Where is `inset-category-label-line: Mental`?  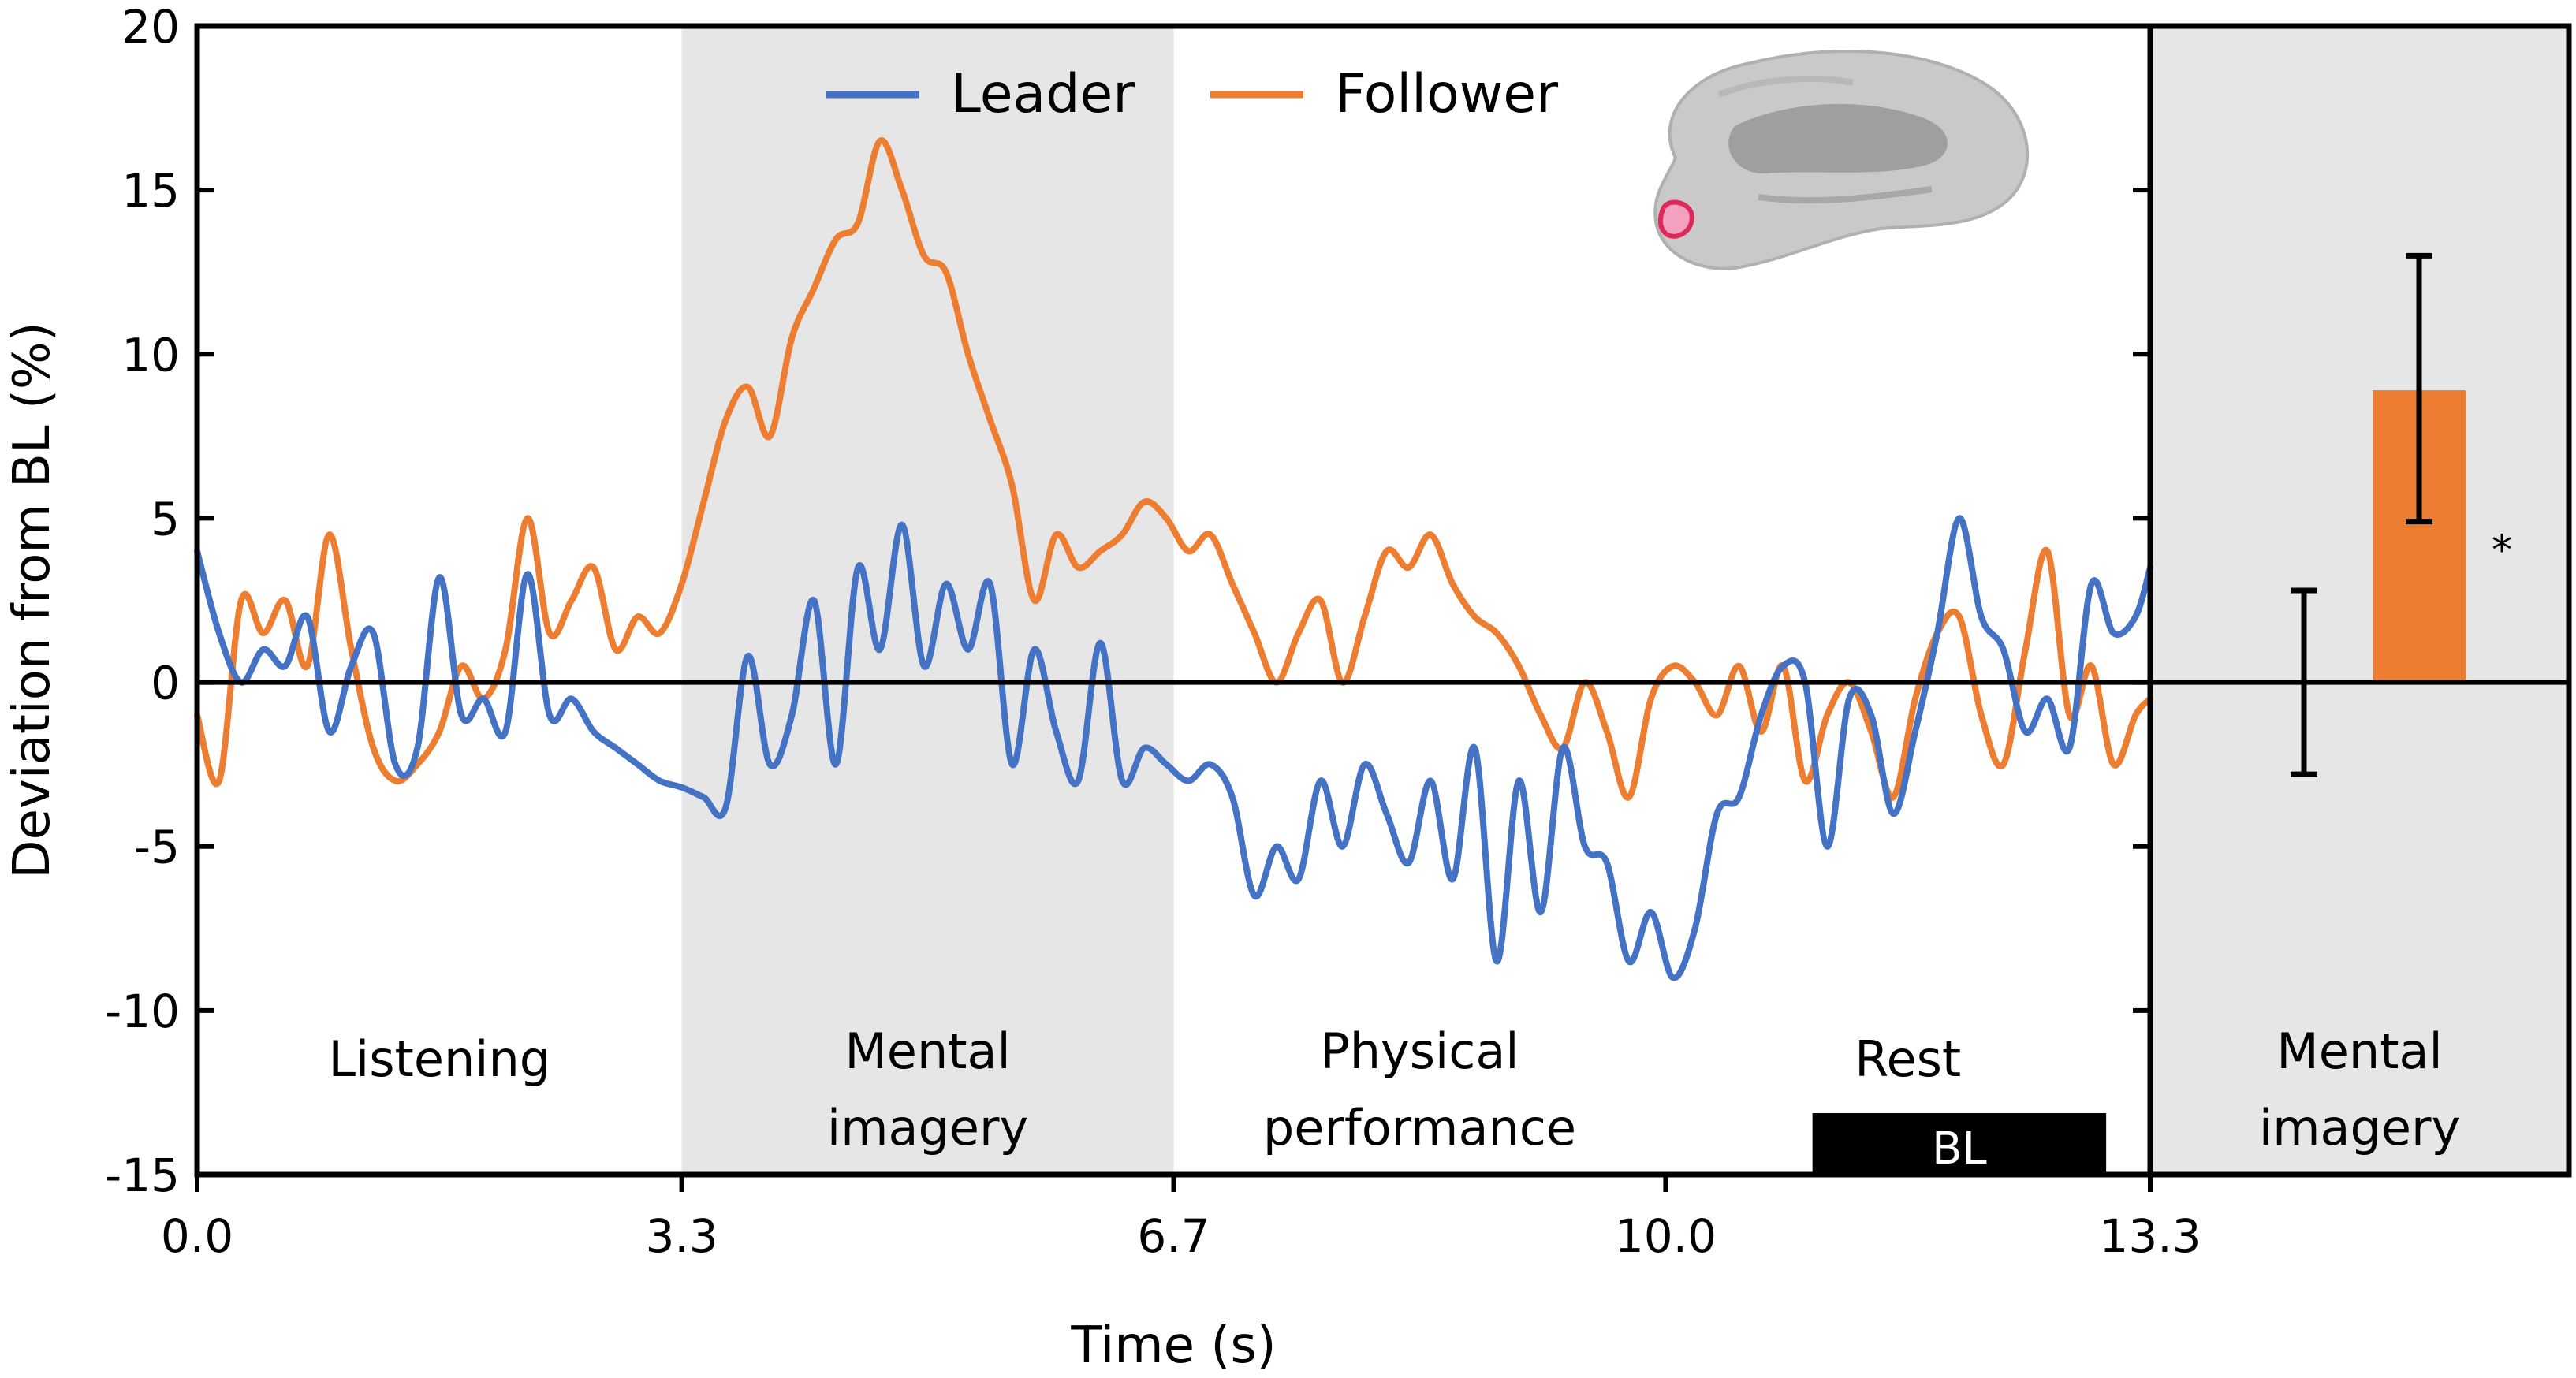
inset-category-label-line: Mental is located at coordinates (2359, 1051).